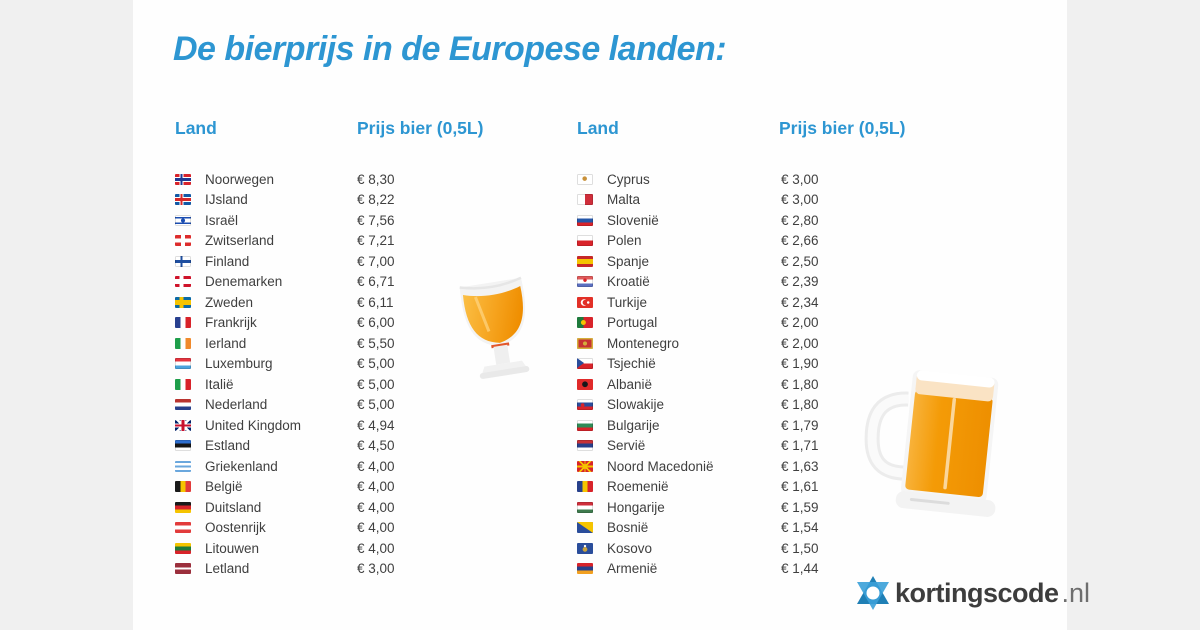 This screenshot has width=1200, height=630. I want to click on price-value: € 7,21, so click(376, 240).